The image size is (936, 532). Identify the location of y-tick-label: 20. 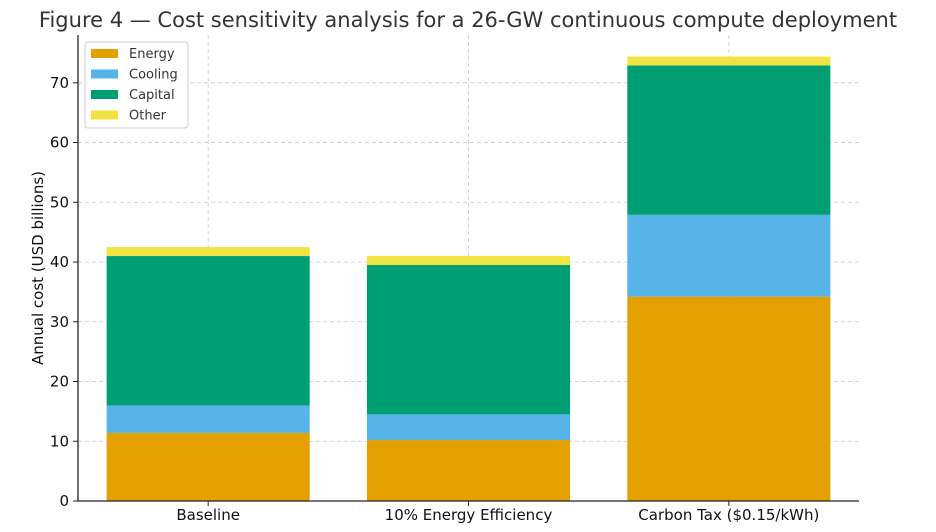
(59, 382).